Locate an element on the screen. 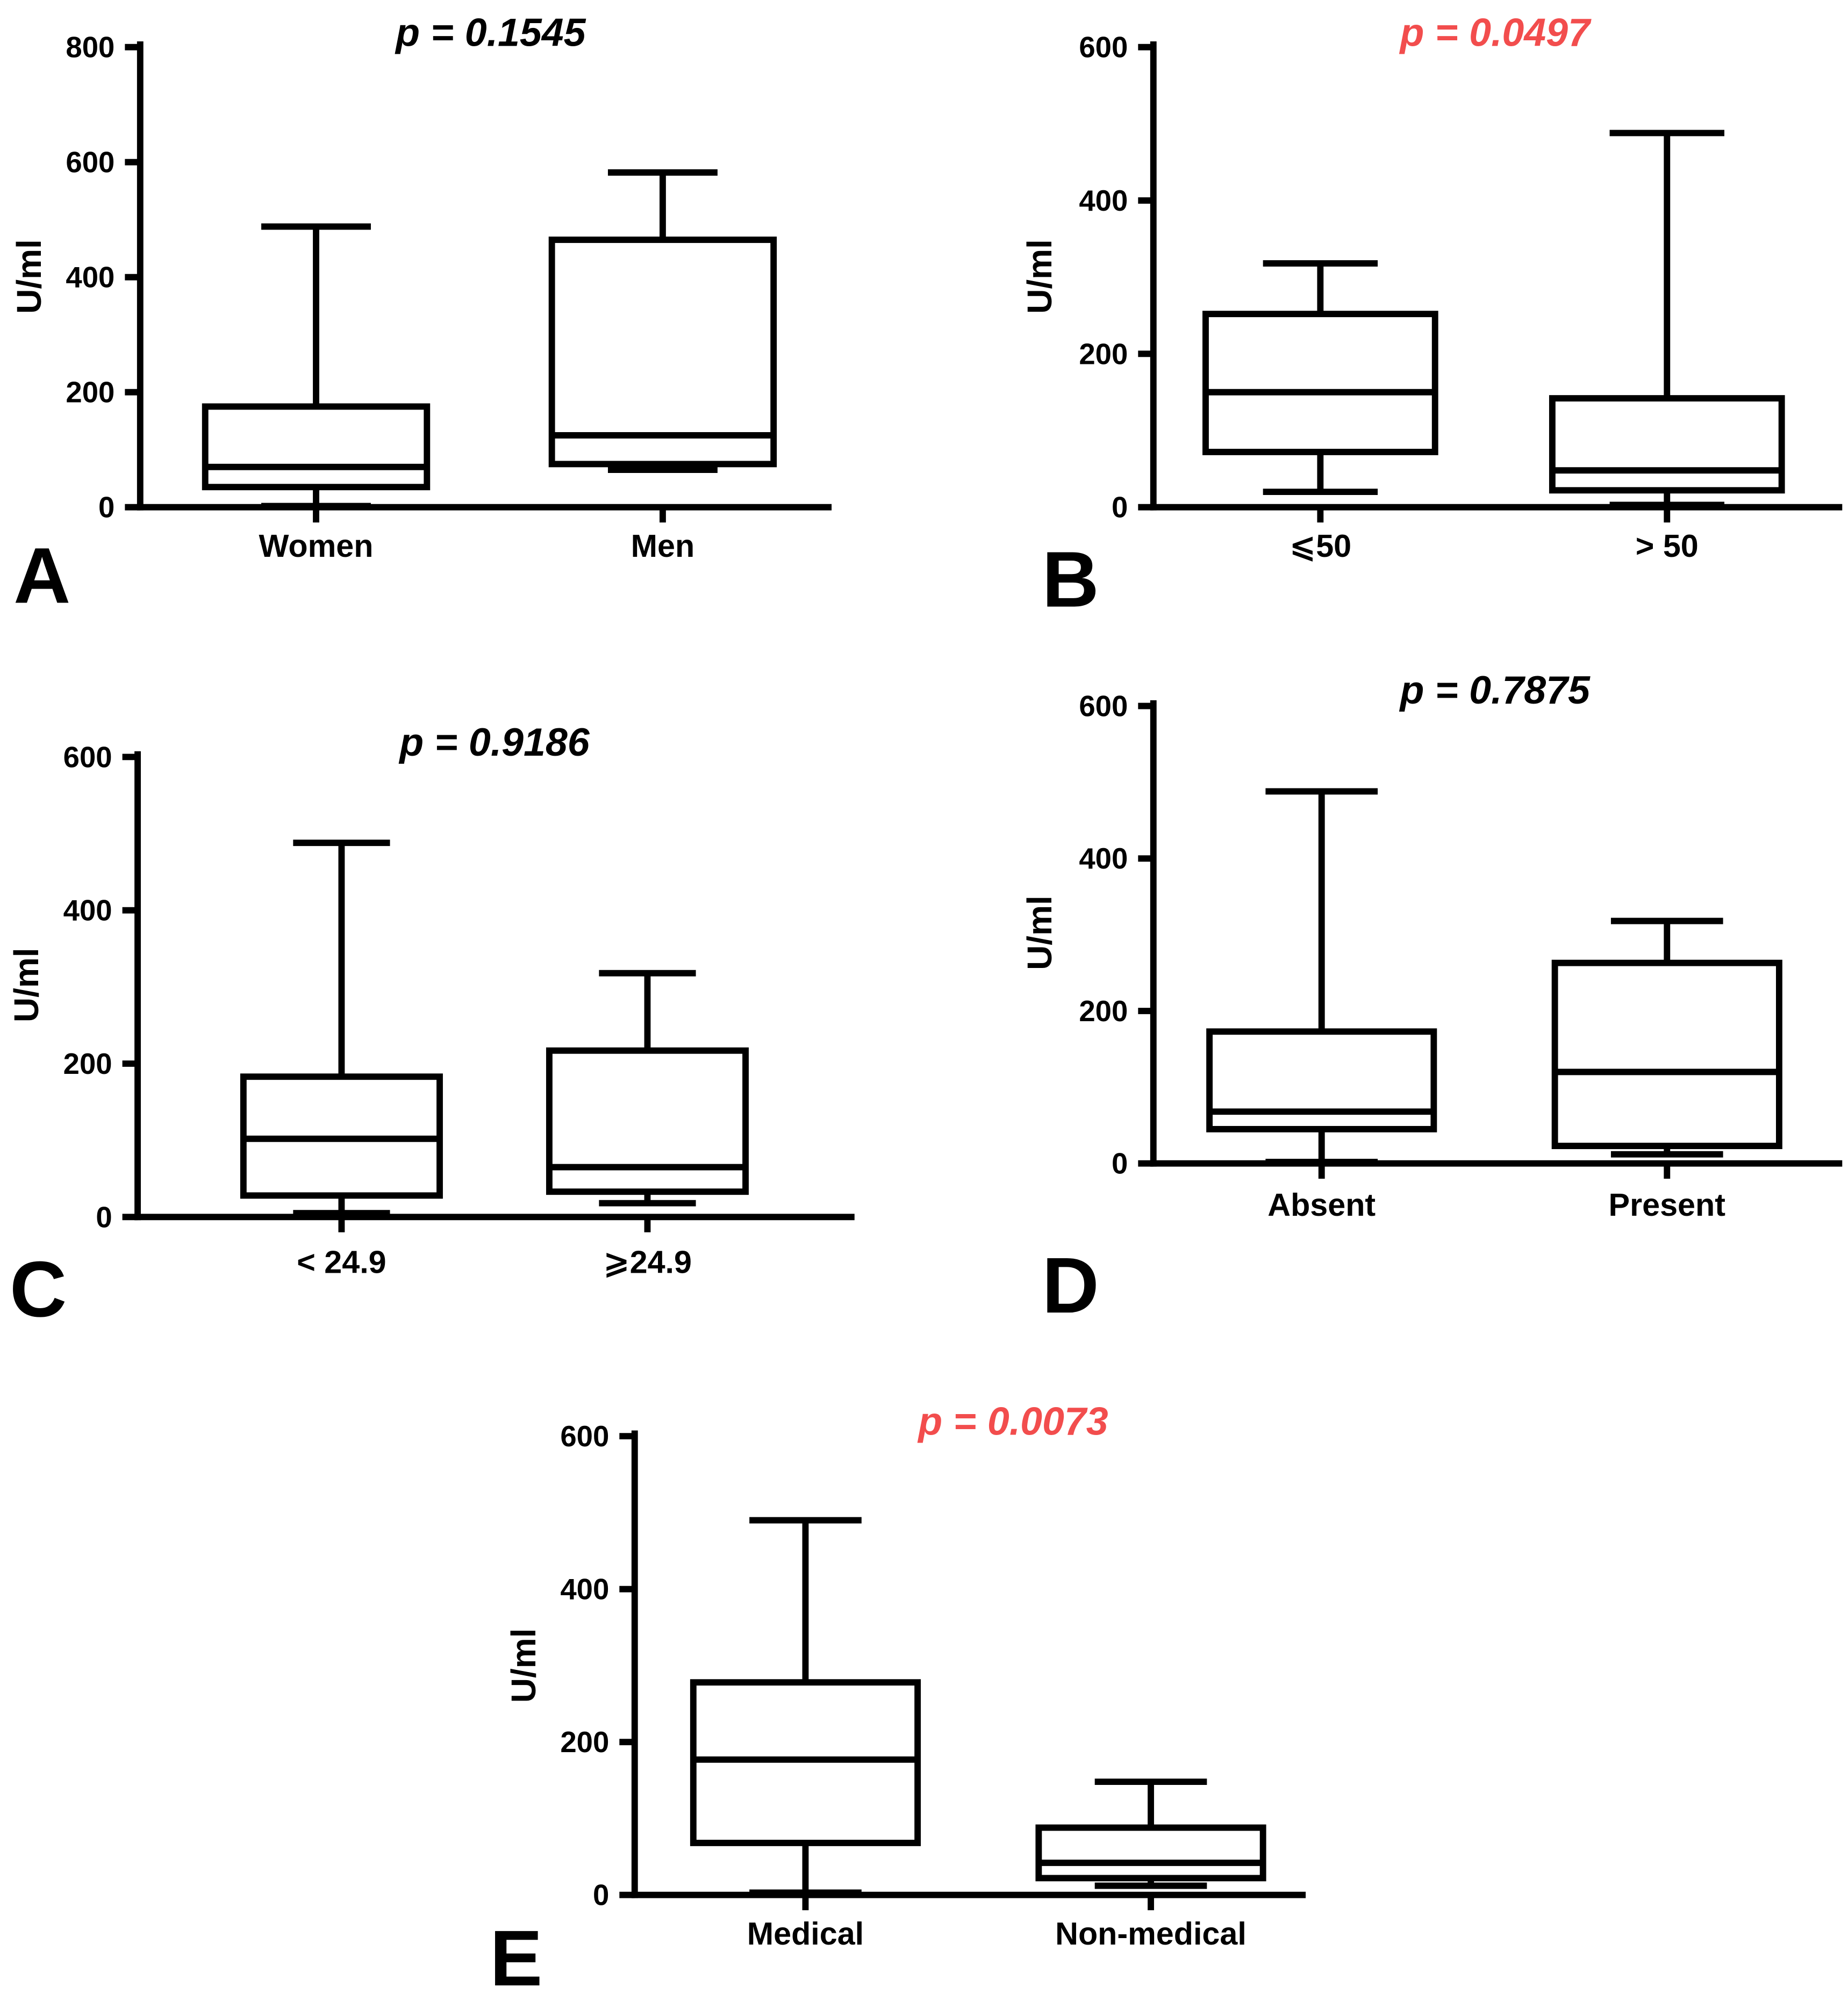 The image size is (1848, 1994). p-value-annotation: p = 0.0073 is located at coordinates (1012, 1421).